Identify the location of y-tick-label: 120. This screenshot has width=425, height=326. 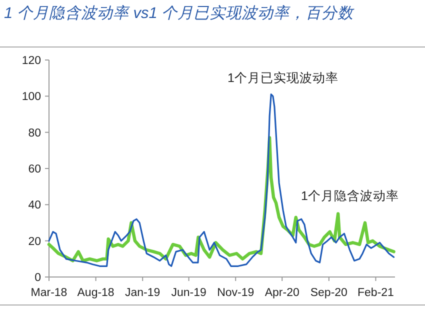
(31, 61).